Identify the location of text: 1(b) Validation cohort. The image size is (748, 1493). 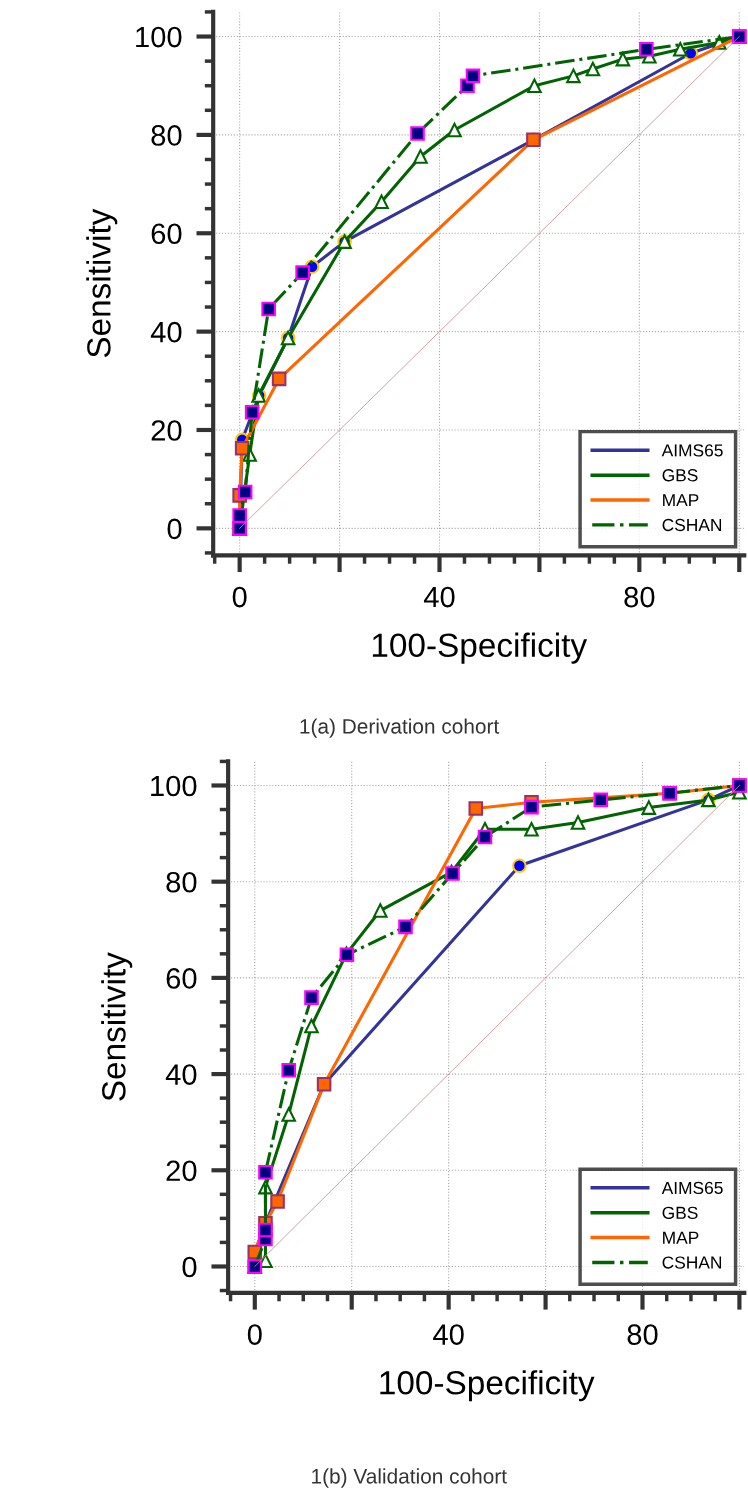
(409, 1478).